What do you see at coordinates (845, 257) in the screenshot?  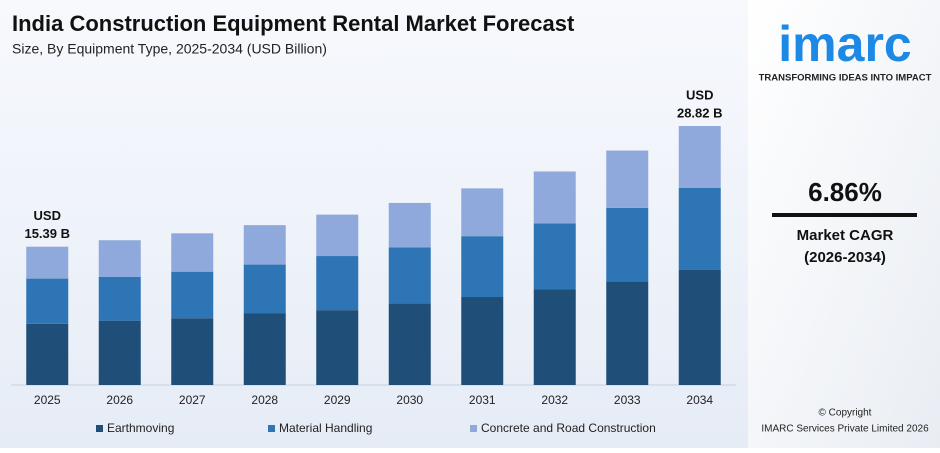 I see `cagr-period: (2026-2034)` at bounding box center [845, 257].